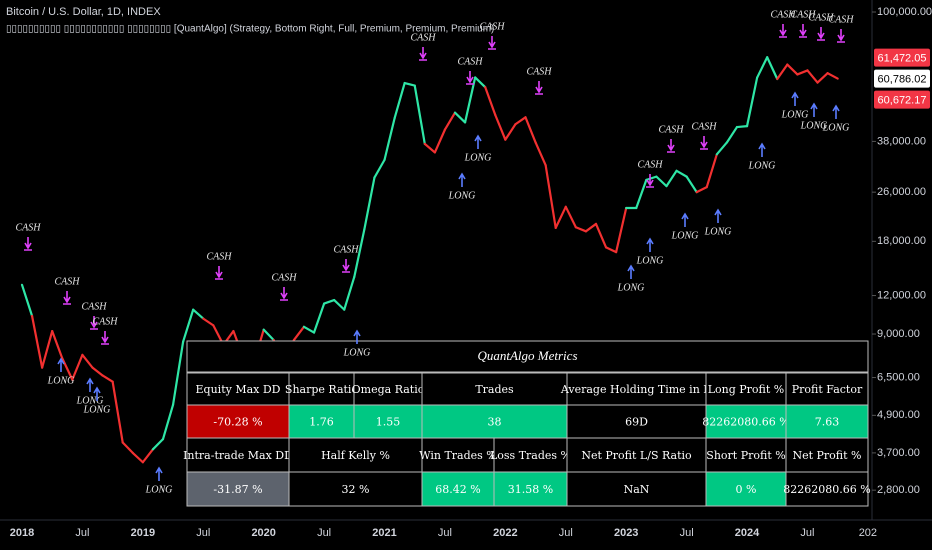  What do you see at coordinates (902, 100) in the screenshot?
I see `price-label: 60,672.17` at bounding box center [902, 100].